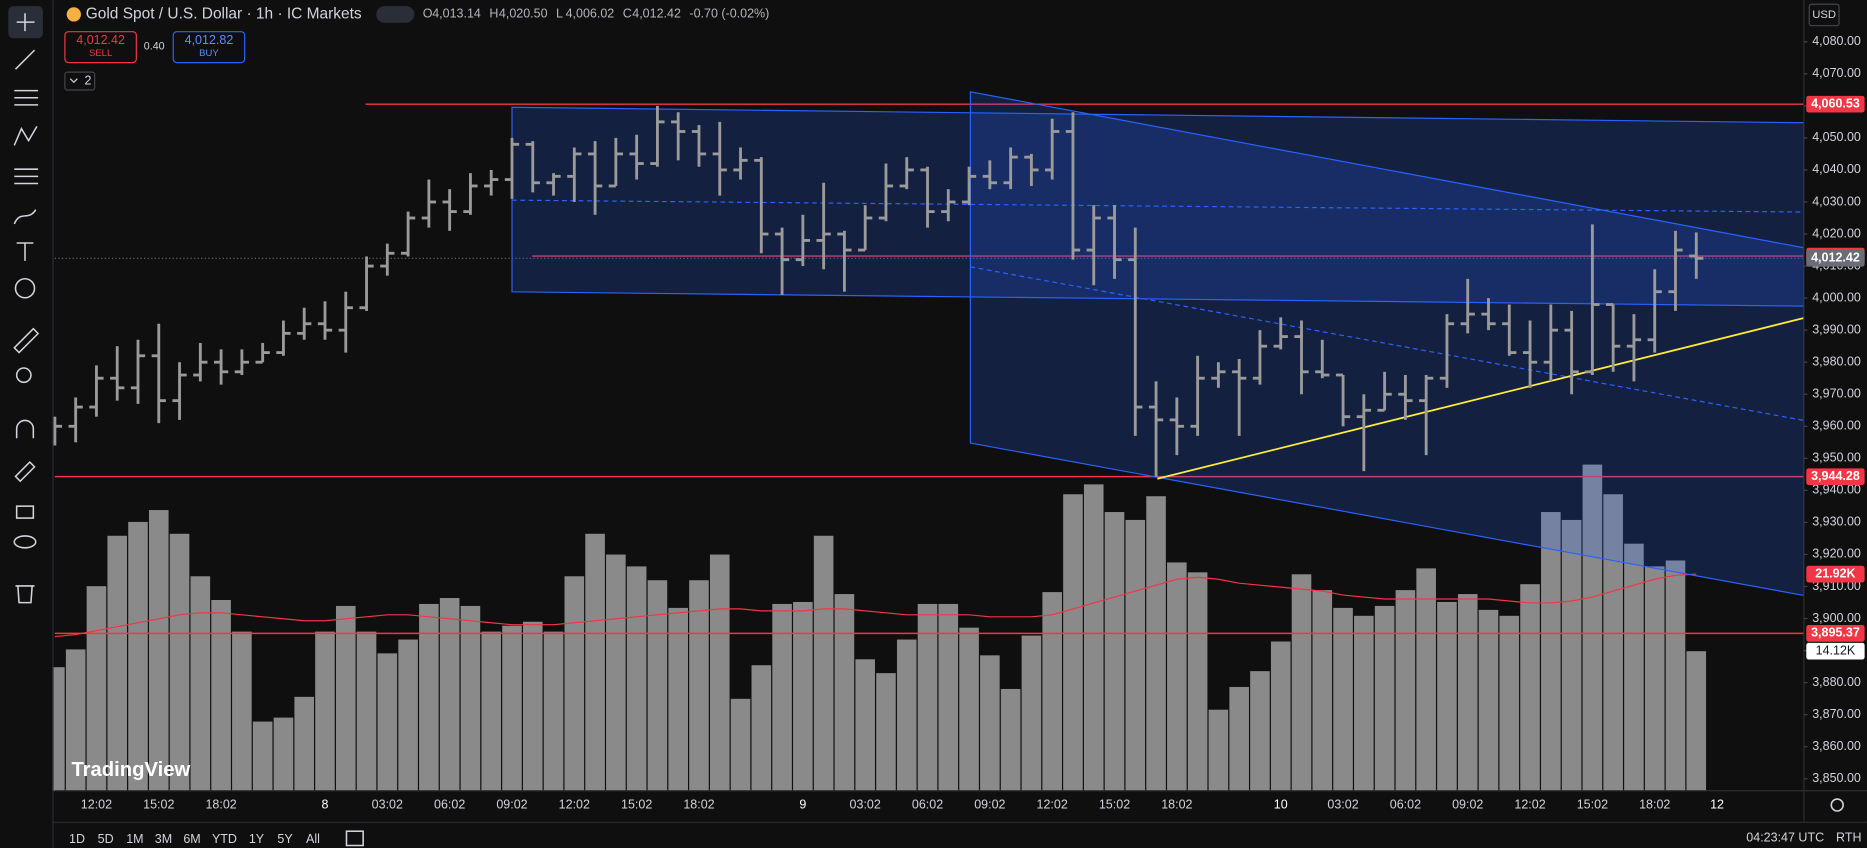  What do you see at coordinates (354, 838) in the screenshot?
I see `goto-date` at bounding box center [354, 838].